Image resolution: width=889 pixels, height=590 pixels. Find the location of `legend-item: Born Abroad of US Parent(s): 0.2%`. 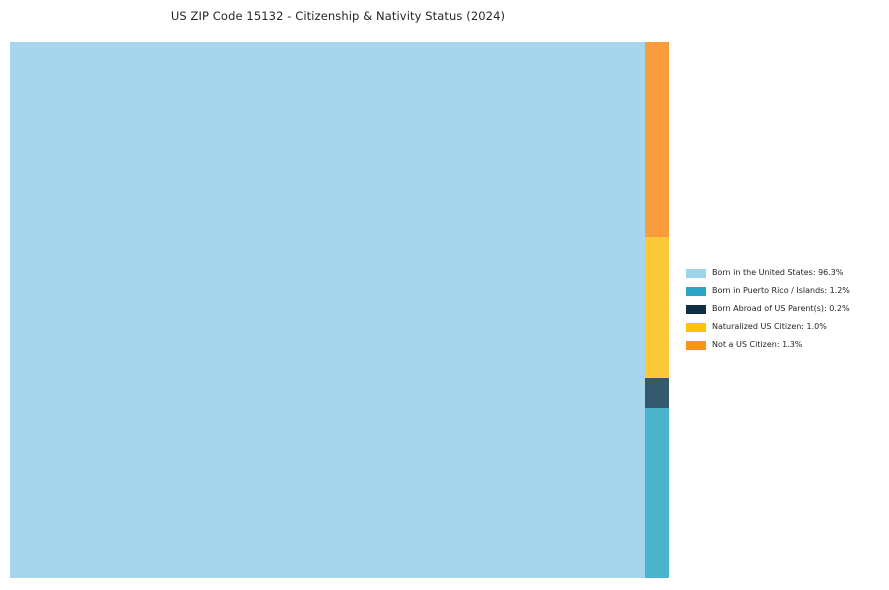

legend-item: Born Abroad of US Parent(s): 0.2% is located at coordinates (783, 309).